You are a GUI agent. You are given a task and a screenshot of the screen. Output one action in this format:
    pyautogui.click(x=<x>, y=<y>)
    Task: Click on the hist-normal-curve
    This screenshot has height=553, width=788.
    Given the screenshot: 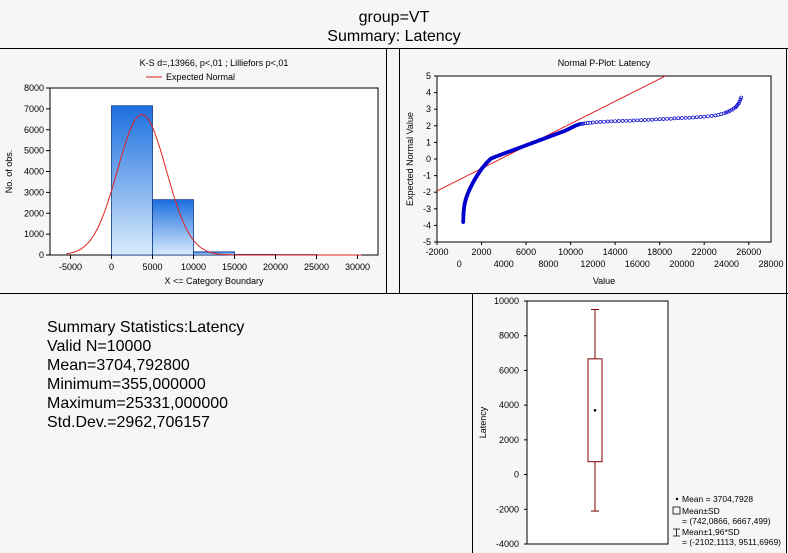 What is the action you would take?
    pyautogui.click(x=214, y=184)
    